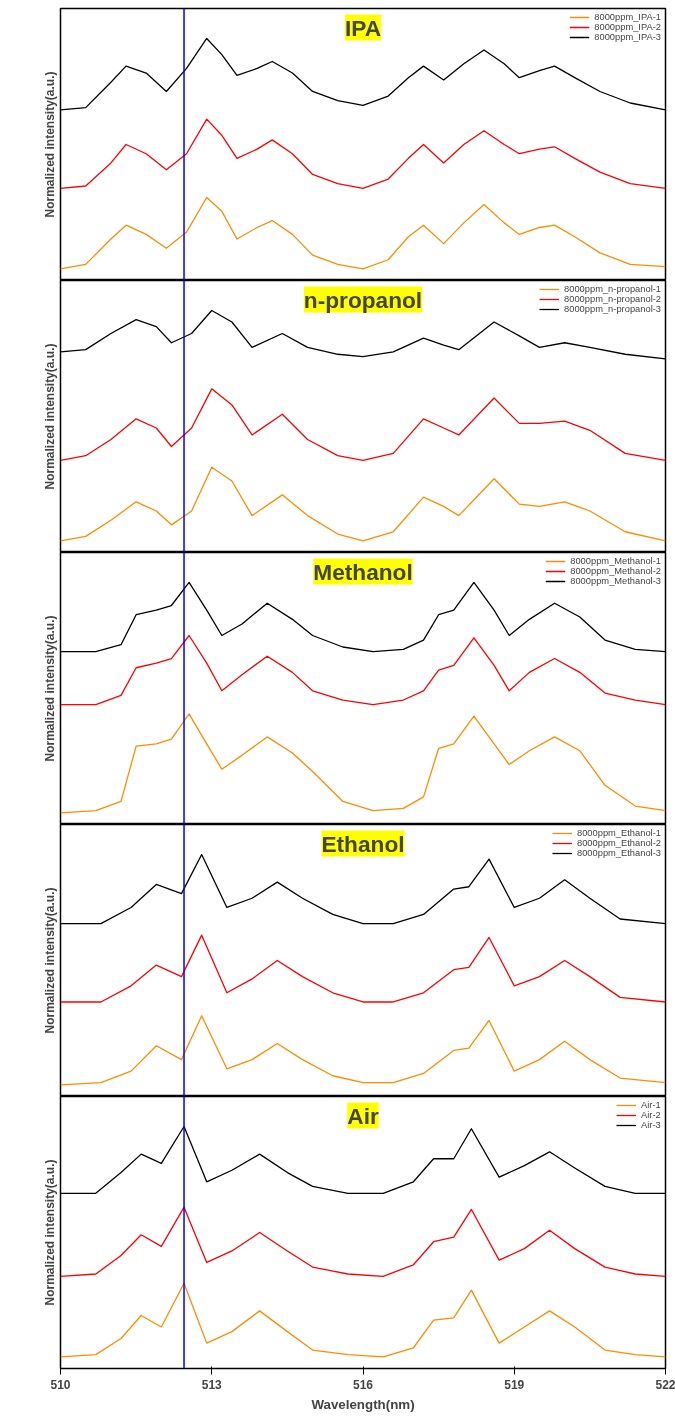 Image resolution: width=675 pixels, height=1421 pixels. Describe the element at coordinates (615, 571) in the screenshot. I see `legend-label: 8000ppm_Methanol-2` at that location.